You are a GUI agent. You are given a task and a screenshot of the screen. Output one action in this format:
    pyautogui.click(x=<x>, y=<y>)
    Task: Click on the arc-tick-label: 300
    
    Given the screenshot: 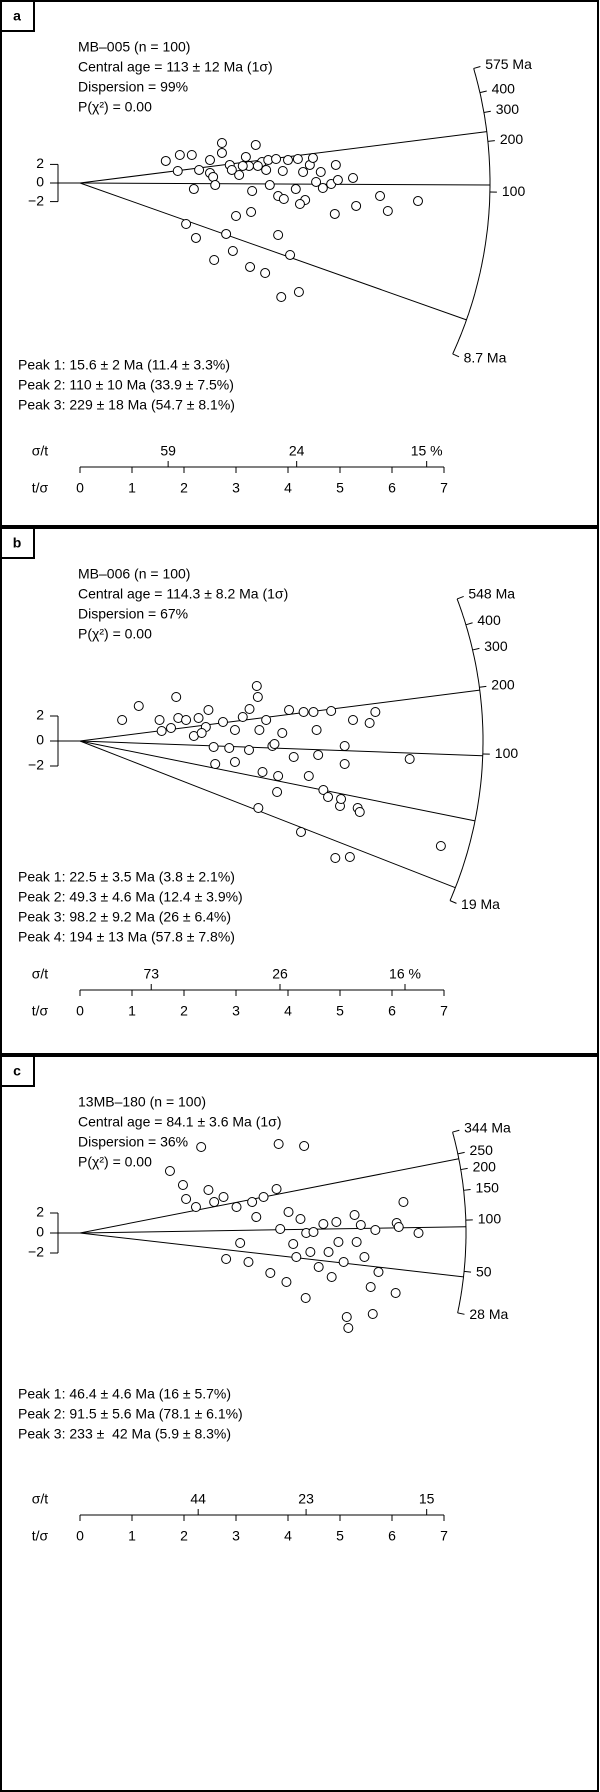 What is the action you would take?
    pyautogui.click(x=508, y=109)
    